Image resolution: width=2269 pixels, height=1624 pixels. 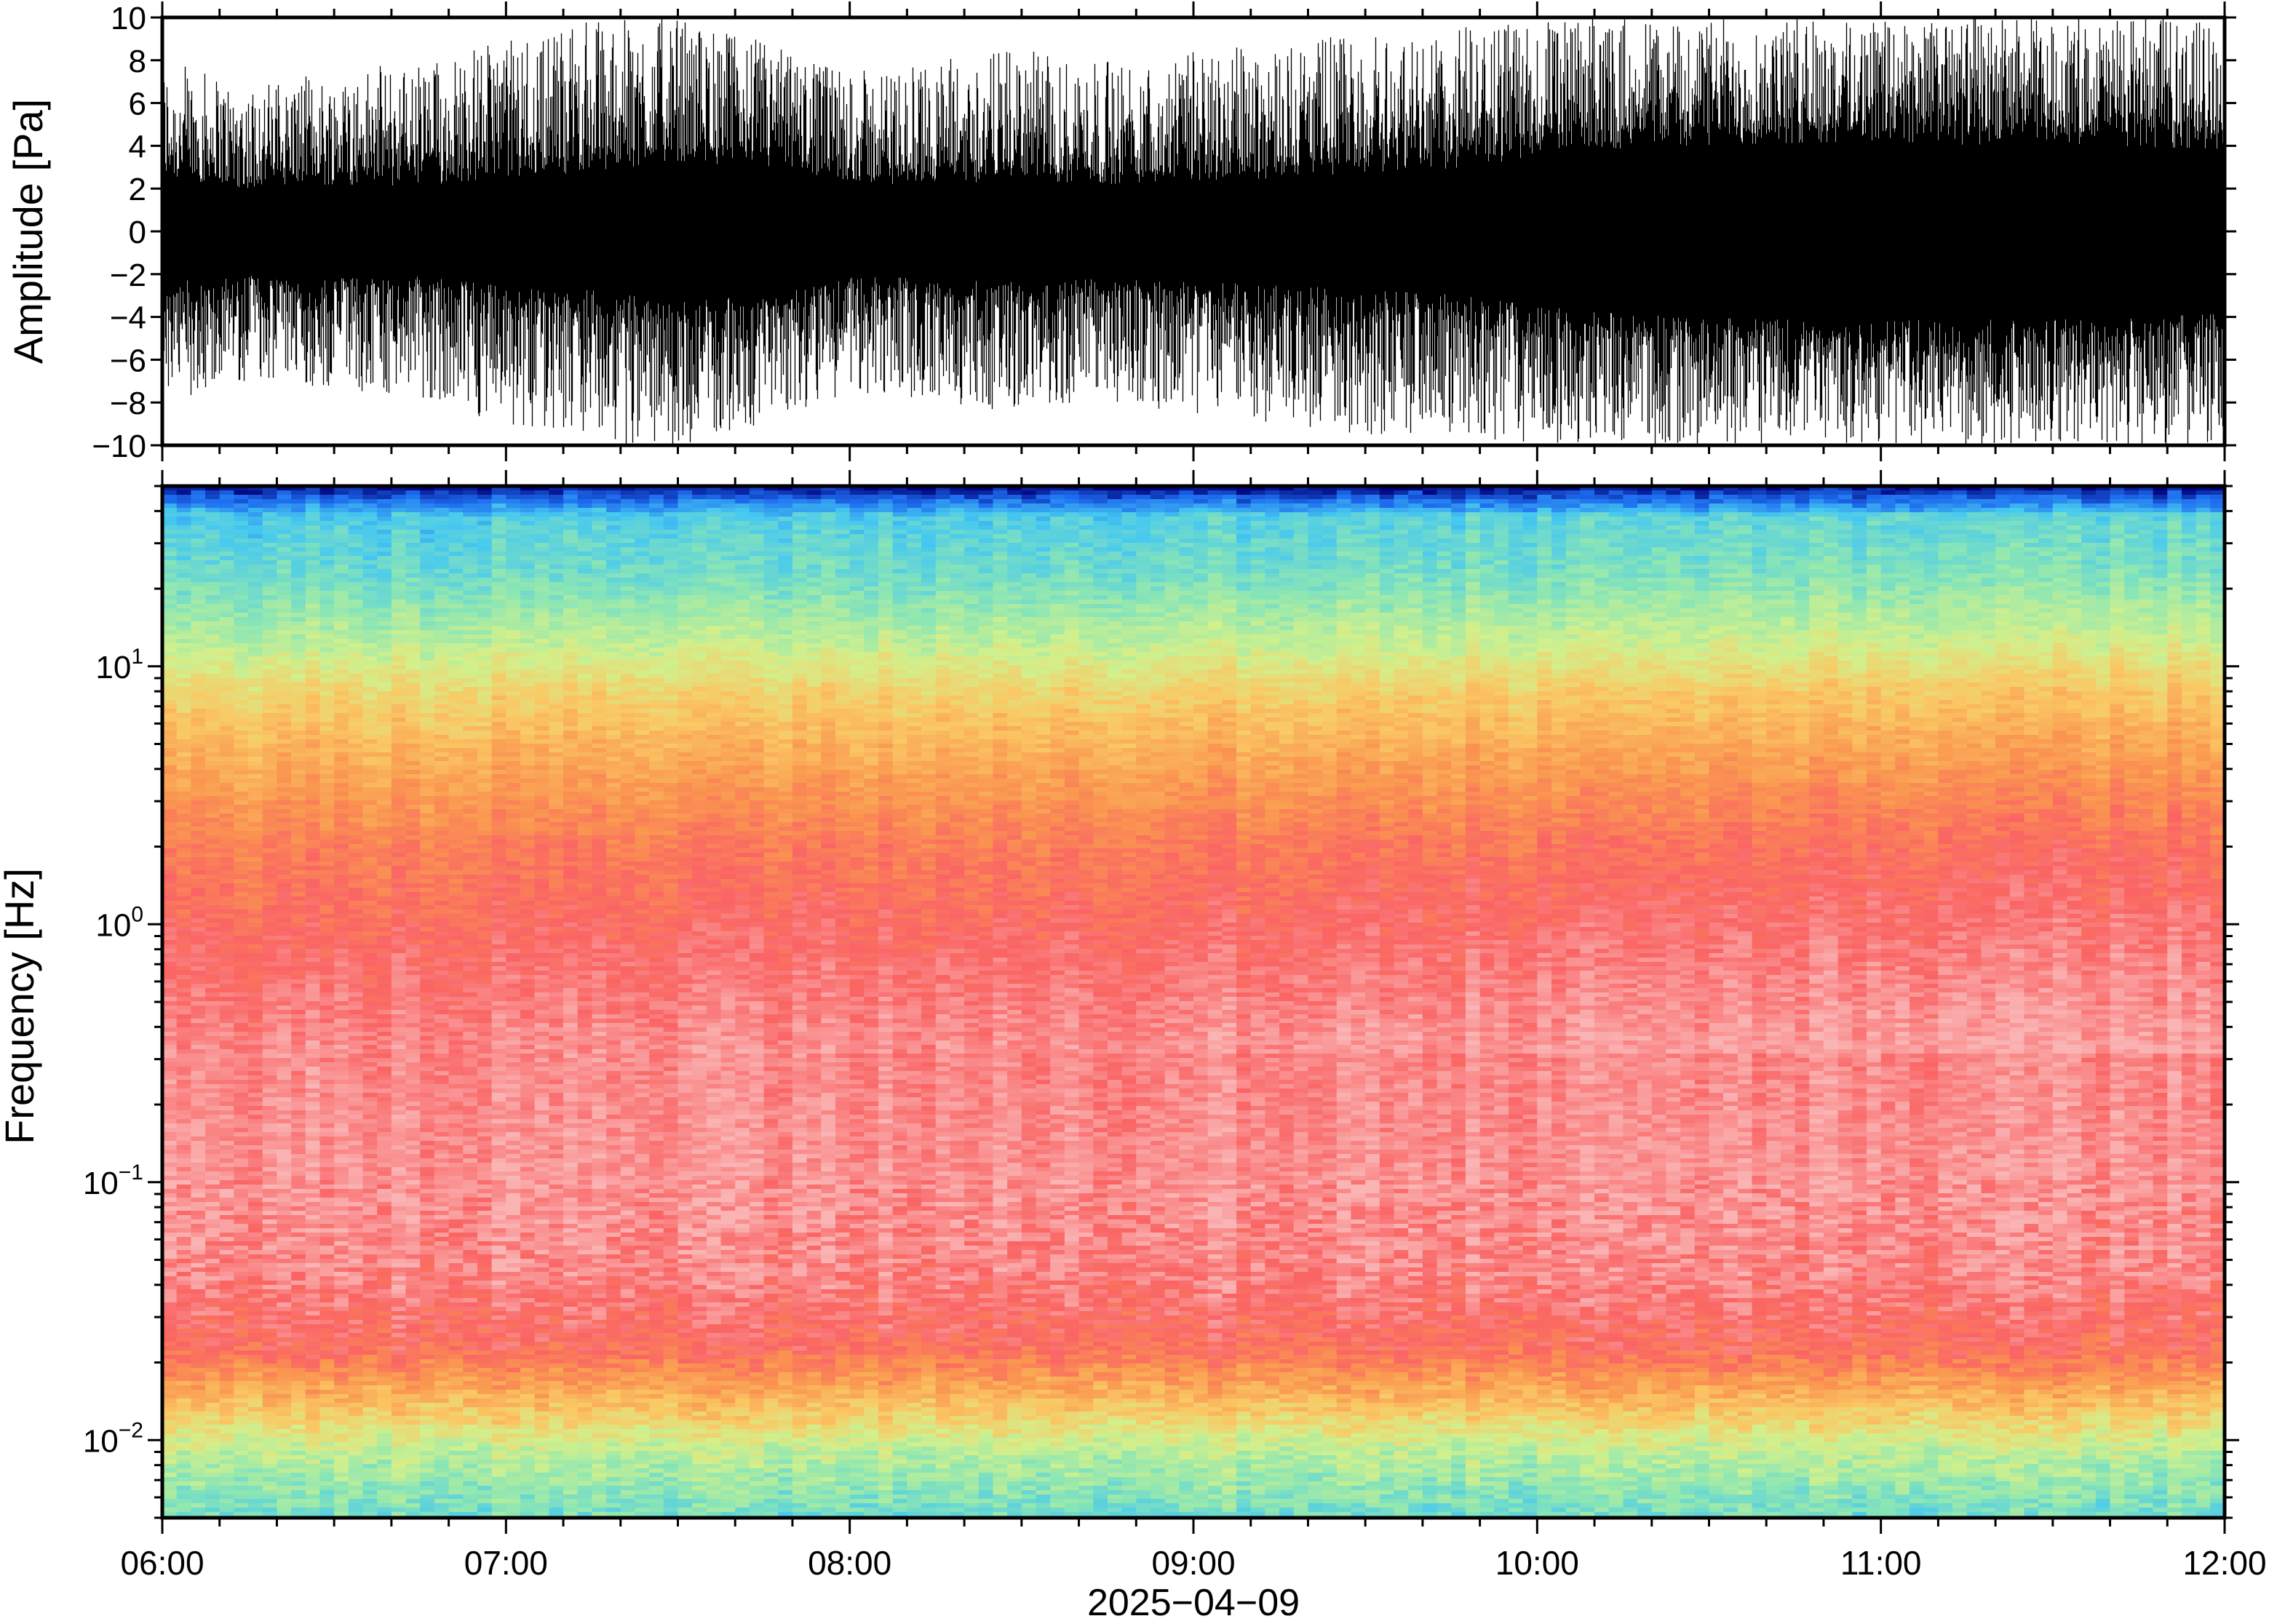 I want to click on spectrogram-y-tick-label: 10⁻¹, so click(x=113, y=1181).